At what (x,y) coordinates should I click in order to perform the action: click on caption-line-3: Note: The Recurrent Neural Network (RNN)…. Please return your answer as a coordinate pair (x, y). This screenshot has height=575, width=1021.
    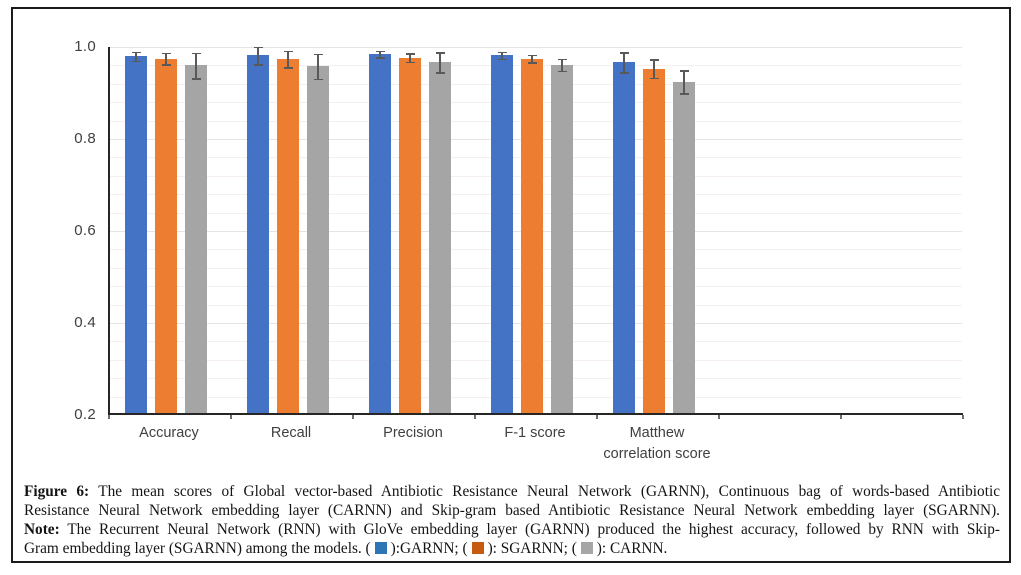
    Looking at the image, I should click on (512, 529).